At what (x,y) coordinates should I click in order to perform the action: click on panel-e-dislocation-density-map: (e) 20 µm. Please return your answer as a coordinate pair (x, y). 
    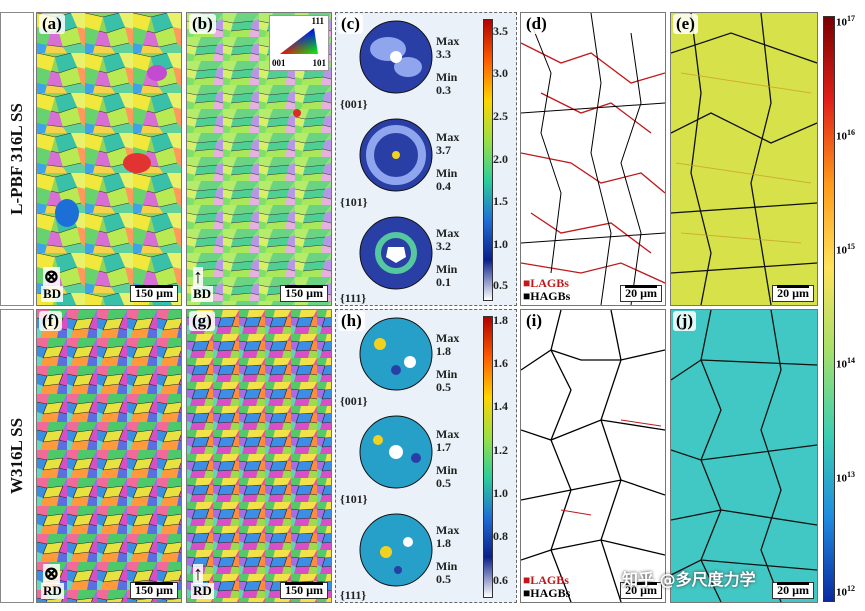
    Looking at the image, I should click on (744, 159).